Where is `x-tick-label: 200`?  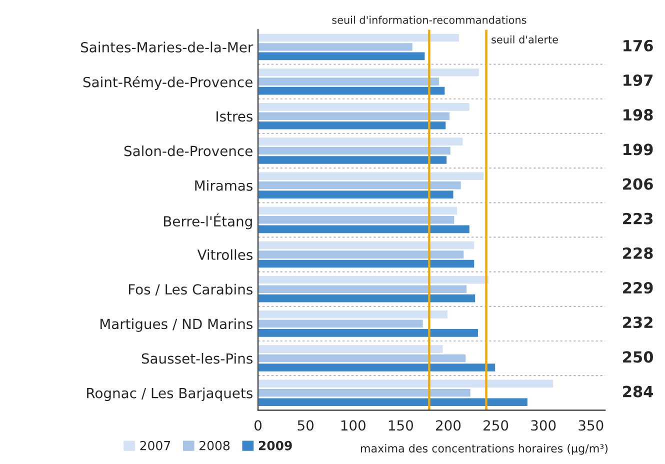
x-tick-label: 200 is located at coordinates (448, 425).